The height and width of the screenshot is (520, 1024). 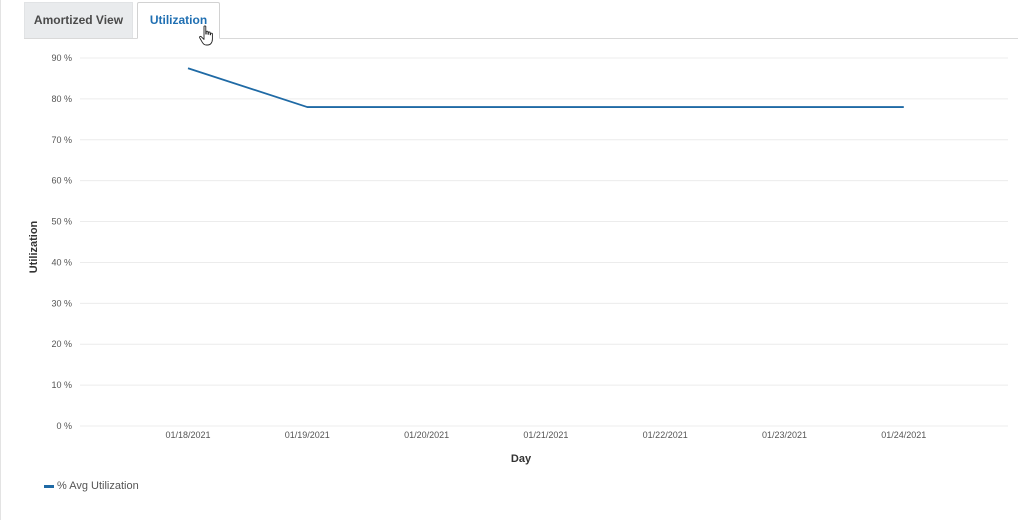 What do you see at coordinates (61, 99) in the screenshot?
I see `y-tick-label: 80 %` at bounding box center [61, 99].